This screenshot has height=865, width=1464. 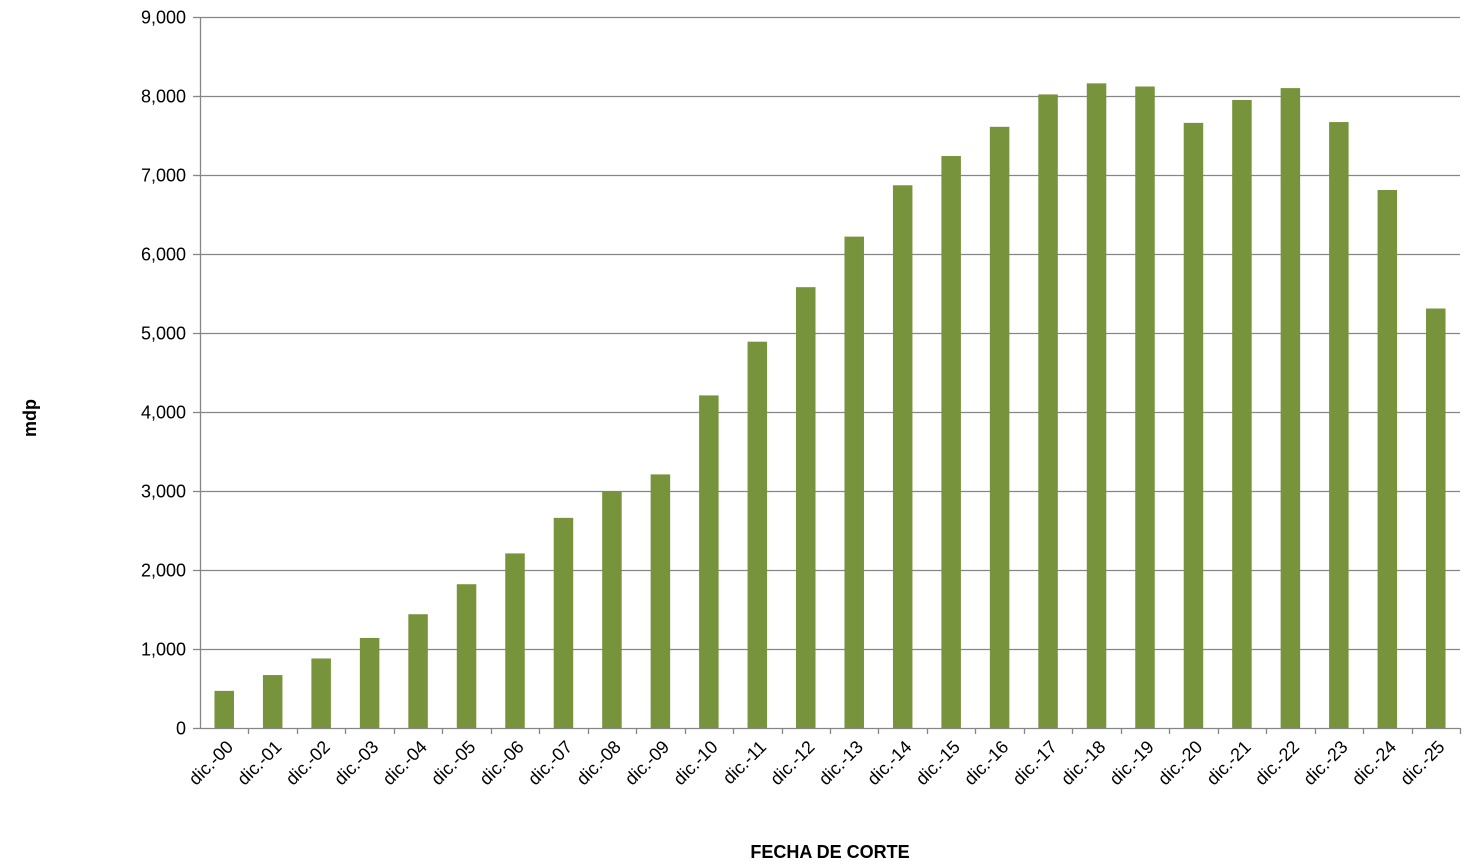 I want to click on x-tick-label: dic.-10, so click(x=695, y=763).